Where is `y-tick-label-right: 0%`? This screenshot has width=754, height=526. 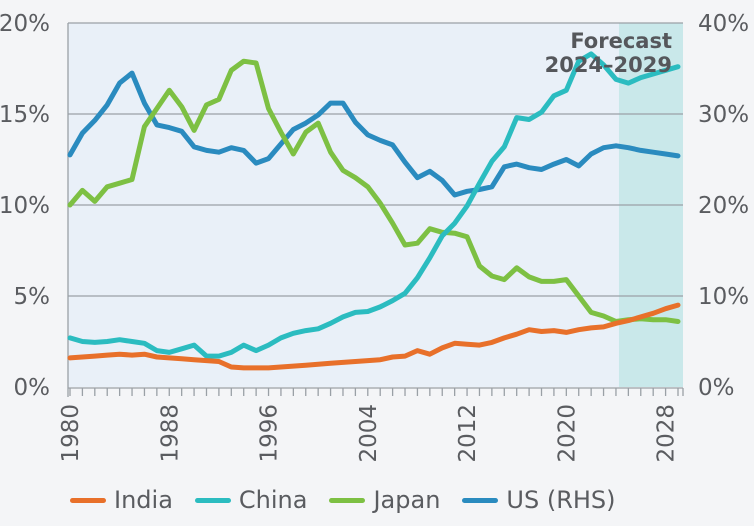 y-tick-label-right: 0% is located at coordinates (716, 388).